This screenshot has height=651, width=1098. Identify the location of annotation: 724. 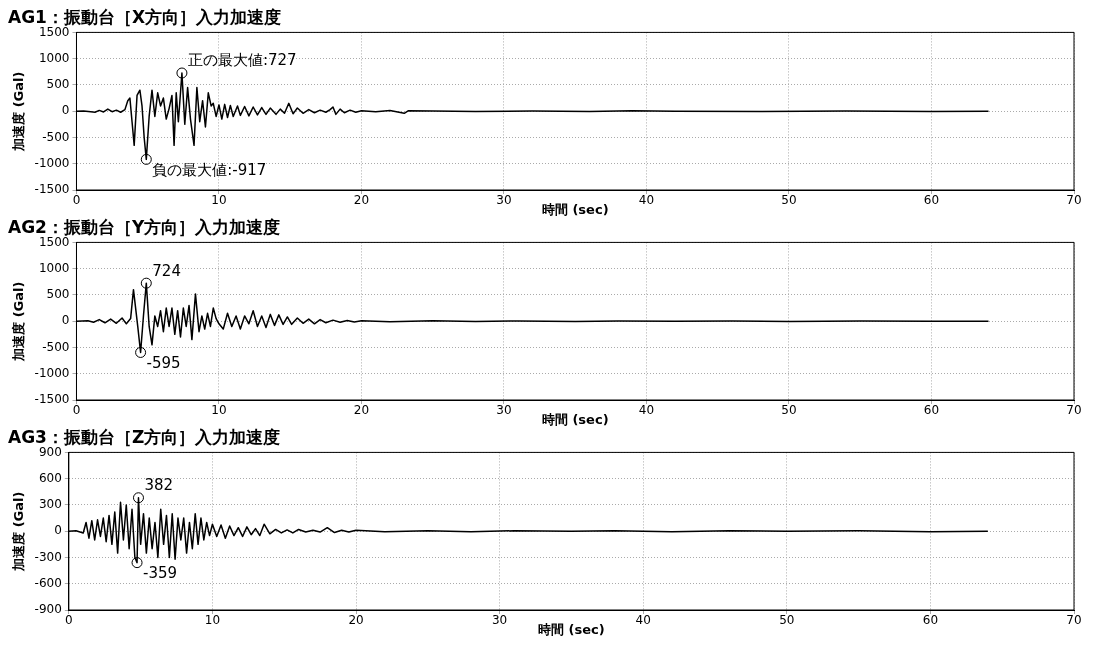
(166, 270).